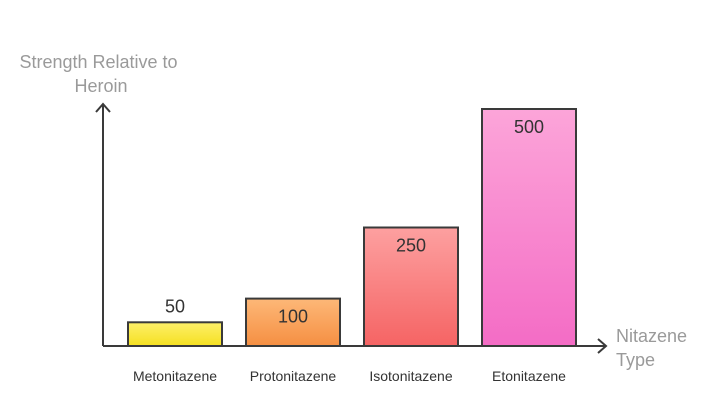 The image size is (720, 405). Describe the element at coordinates (411, 286) in the screenshot. I see `bar-isotonitazene` at that location.